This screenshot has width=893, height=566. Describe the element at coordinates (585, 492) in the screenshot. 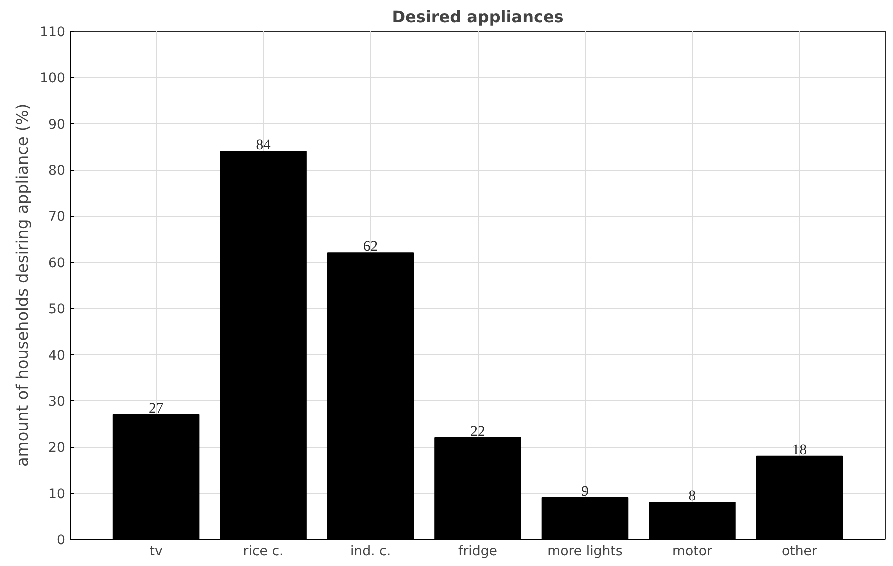

I see `data-label: 9` at that location.